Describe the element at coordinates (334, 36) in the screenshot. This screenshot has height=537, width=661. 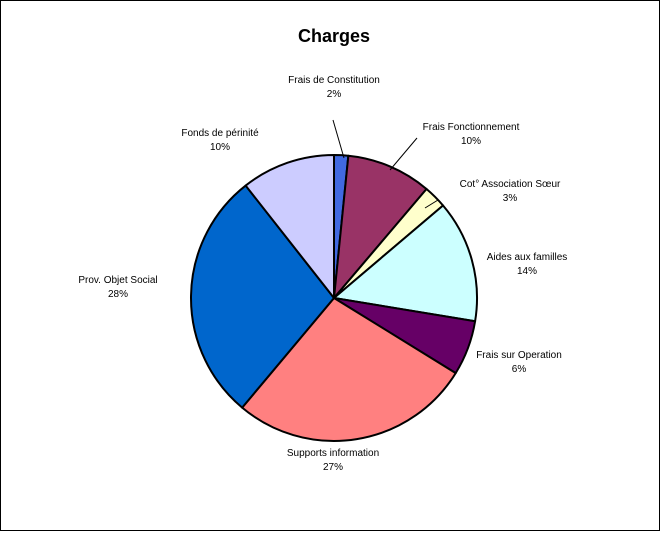
I see `chart-title: Charges` at that location.